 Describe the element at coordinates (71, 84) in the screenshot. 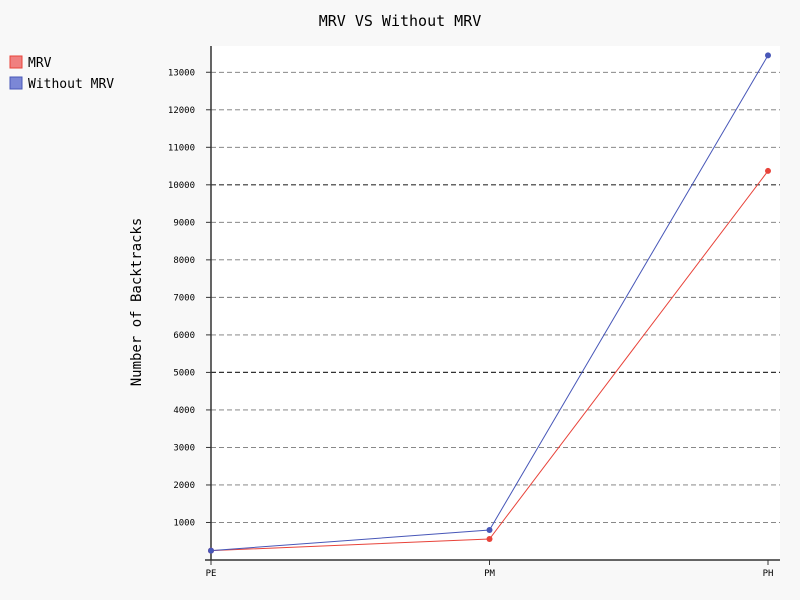

I see `legend-label-without-mrv: Without MRV` at that location.